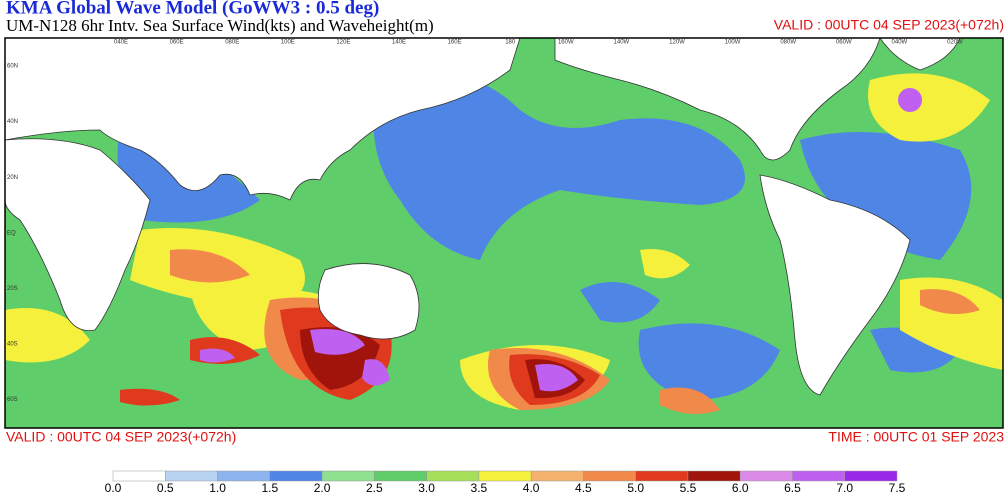 The height and width of the screenshot is (501, 1008). Describe the element at coordinates (12, 178) in the screenshot. I see `lat-label: 20N` at that location.